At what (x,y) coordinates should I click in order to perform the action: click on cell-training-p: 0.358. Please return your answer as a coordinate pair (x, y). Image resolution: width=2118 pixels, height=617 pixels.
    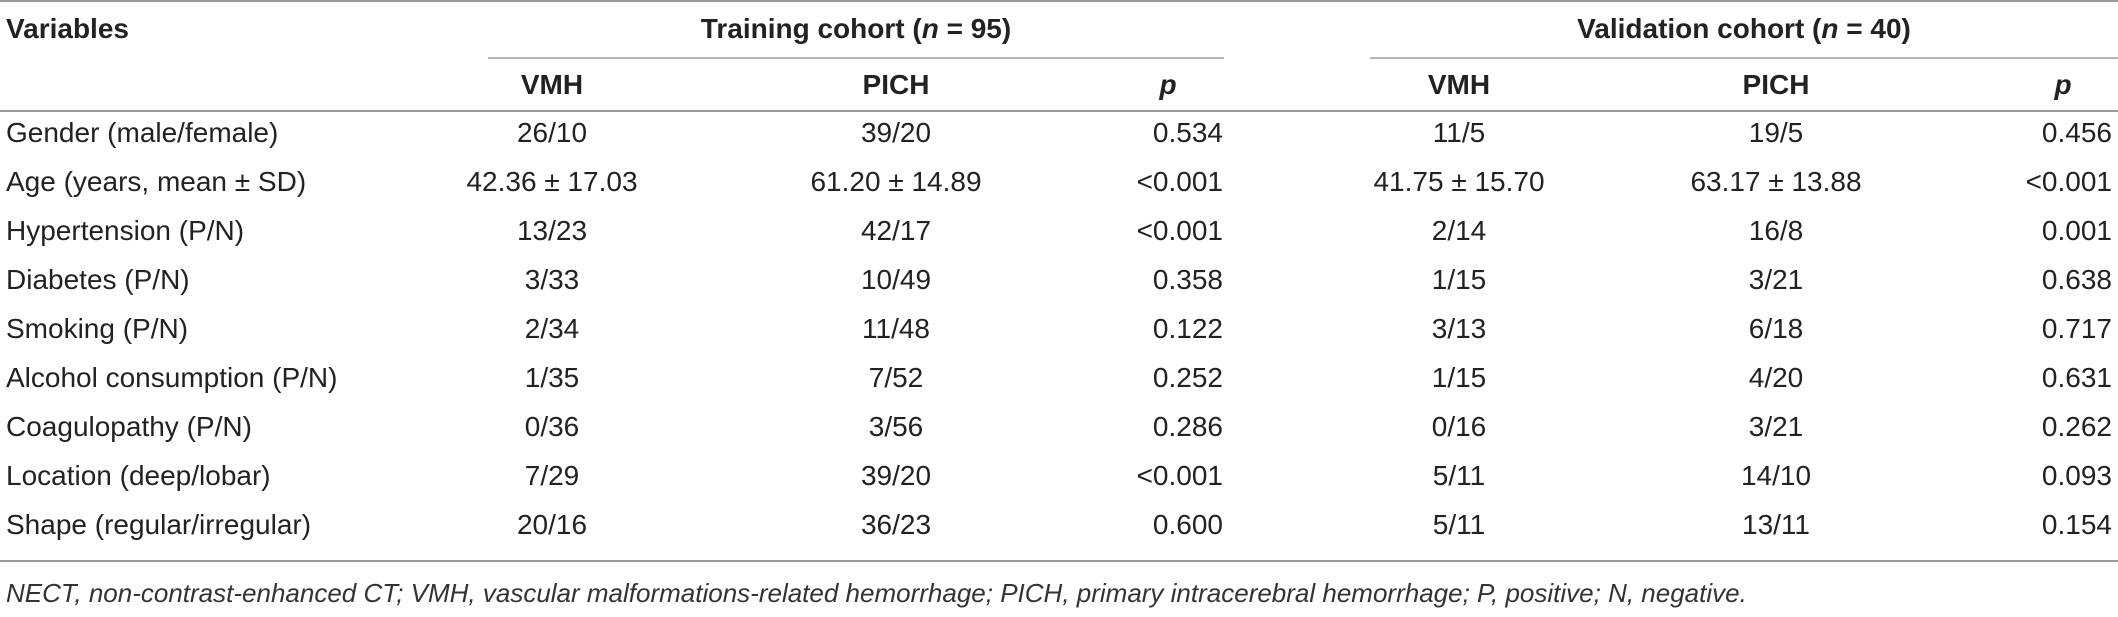
    Looking at the image, I should click on (1187, 279).